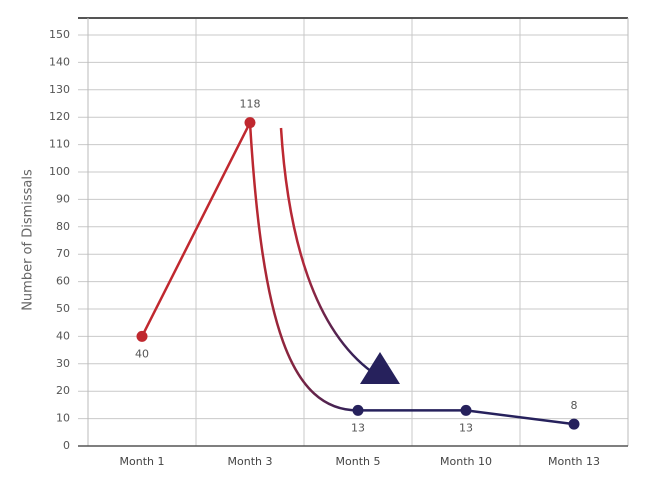  Describe the element at coordinates (63, 253) in the screenshot. I see `y-tick-label: 70` at that location.